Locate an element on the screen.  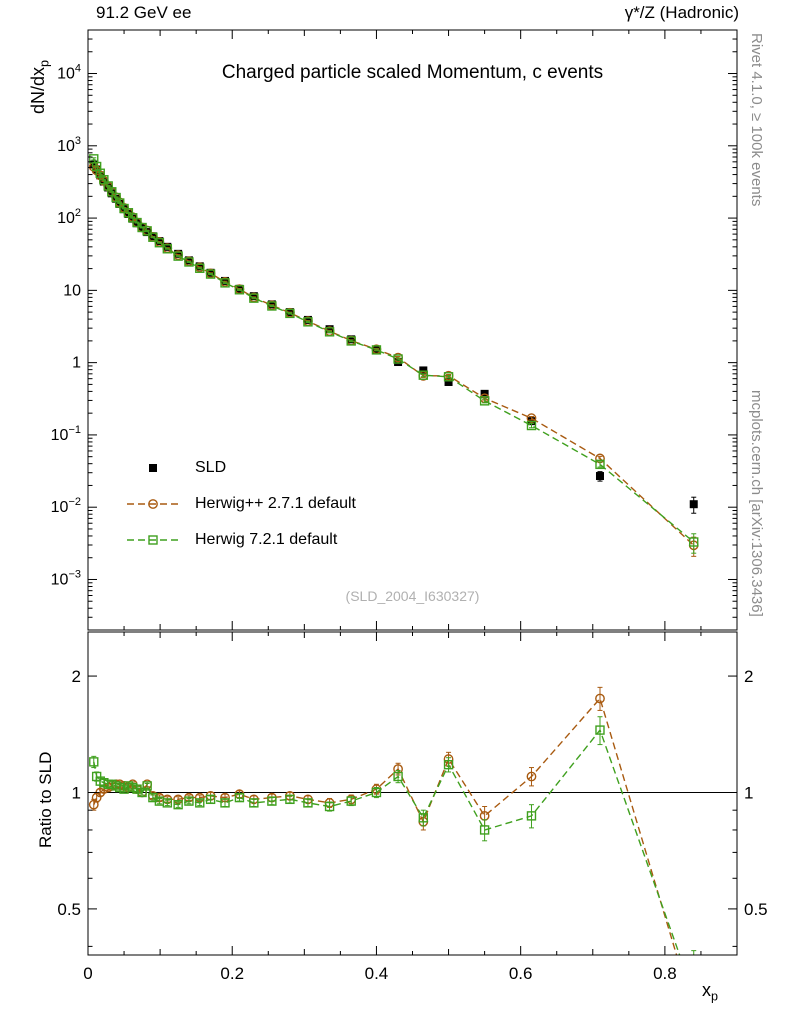
rivet-version-label: Rivet 4.1.0, ≥ 100k events is located at coordinates (756, 120).